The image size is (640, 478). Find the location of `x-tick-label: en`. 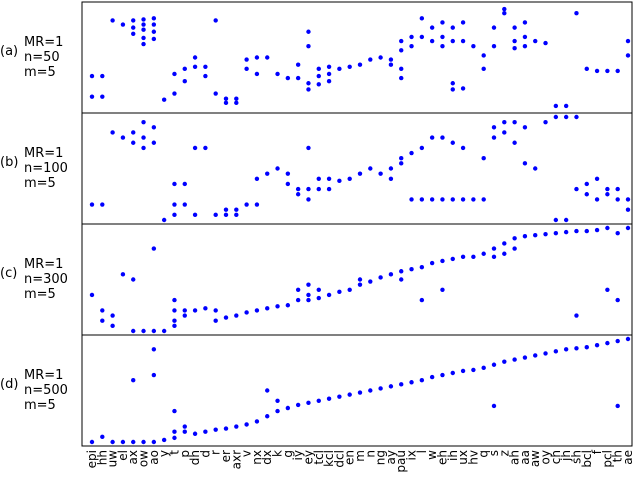

x-tick-label: en is located at coordinates (350, 457).